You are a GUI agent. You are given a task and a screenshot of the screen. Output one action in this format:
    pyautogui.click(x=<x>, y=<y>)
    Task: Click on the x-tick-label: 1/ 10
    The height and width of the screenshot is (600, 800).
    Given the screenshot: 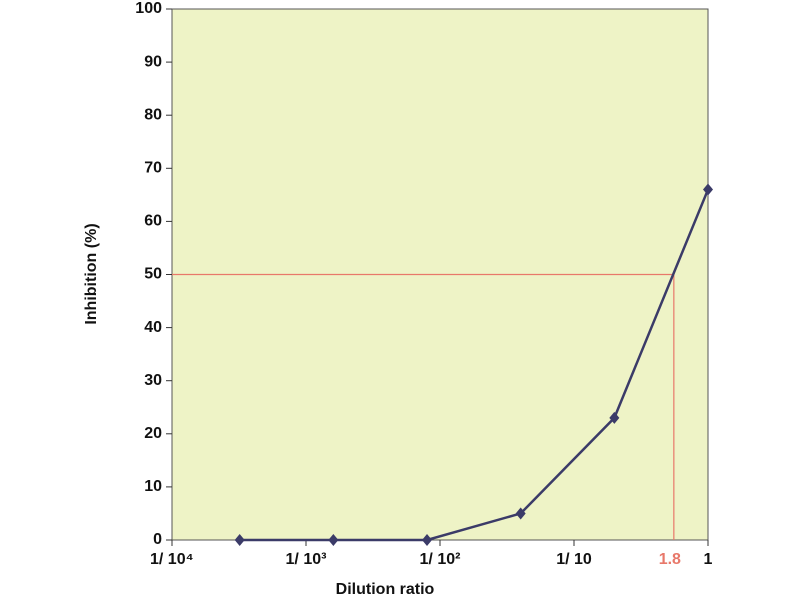 What is the action you would take?
    pyautogui.click(x=574, y=559)
    